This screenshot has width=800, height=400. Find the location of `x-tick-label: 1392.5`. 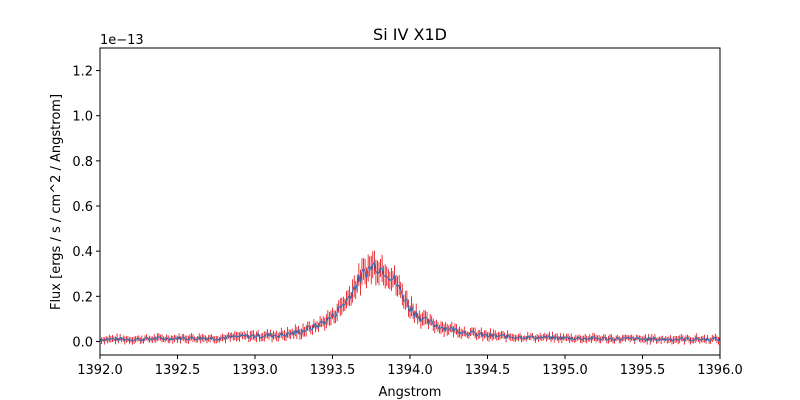

x-tick-label: 1392.5 is located at coordinates (178, 370).